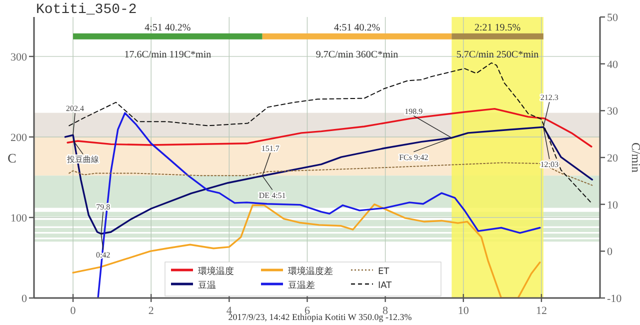  I want to click on annotation: 202.4, so click(75, 109).